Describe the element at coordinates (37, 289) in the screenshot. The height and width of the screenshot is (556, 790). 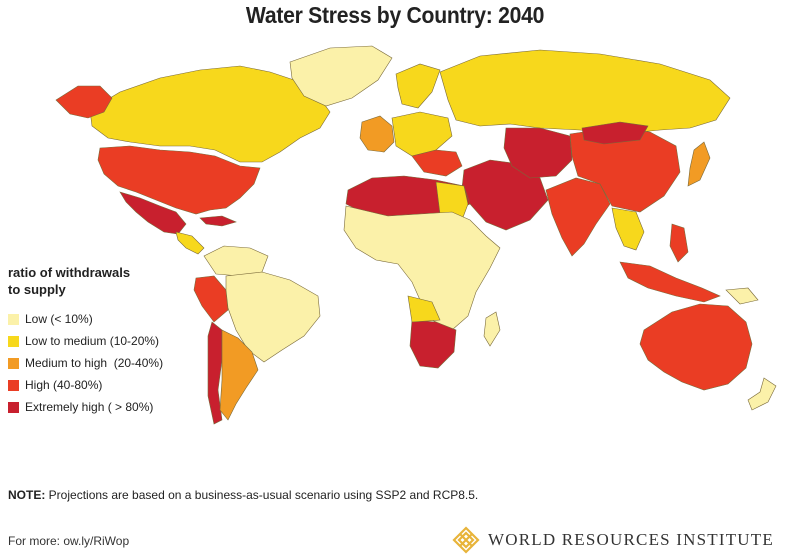
I see `legend-title-line2: to supply` at that location.